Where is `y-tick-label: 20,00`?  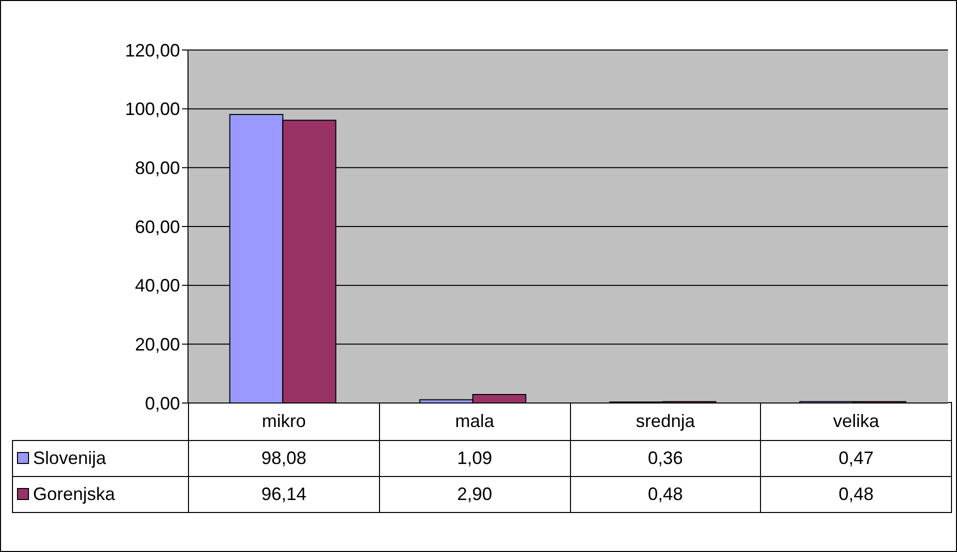
y-tick-label: 20,00 is located at coordinates (157, 344).